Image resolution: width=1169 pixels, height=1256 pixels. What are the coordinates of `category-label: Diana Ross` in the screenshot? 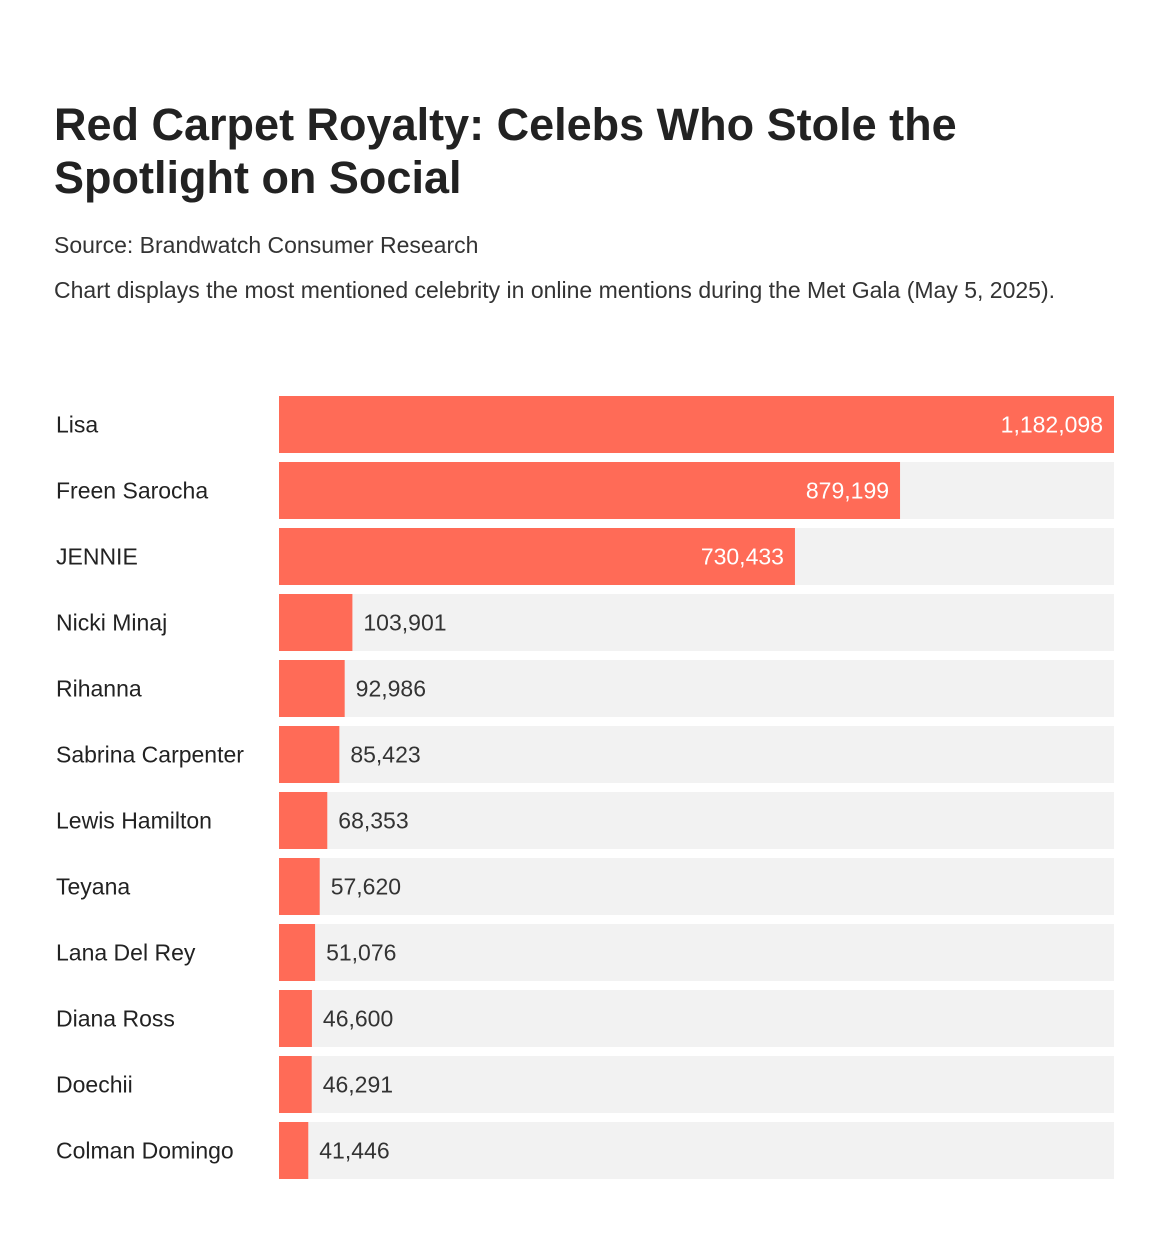 It's located at (115, 1019).